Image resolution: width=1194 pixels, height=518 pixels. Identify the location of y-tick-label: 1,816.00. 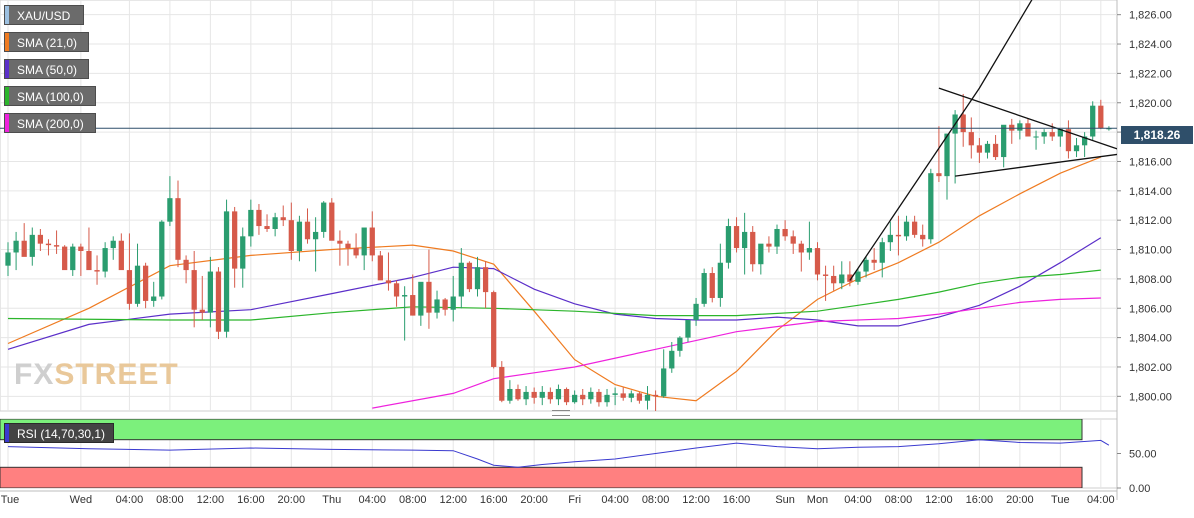
(1150, 162).